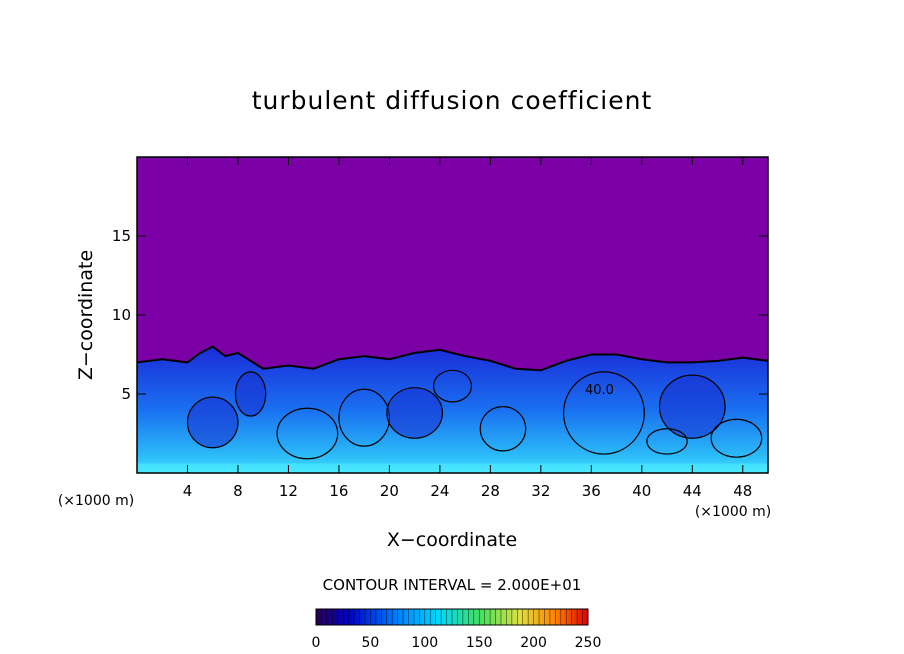 The height and width of the screenshot is (654, 904). Describe the element at coordinates (126, 394) in the screenshot. I see `y-tick-label: 5` at that location.